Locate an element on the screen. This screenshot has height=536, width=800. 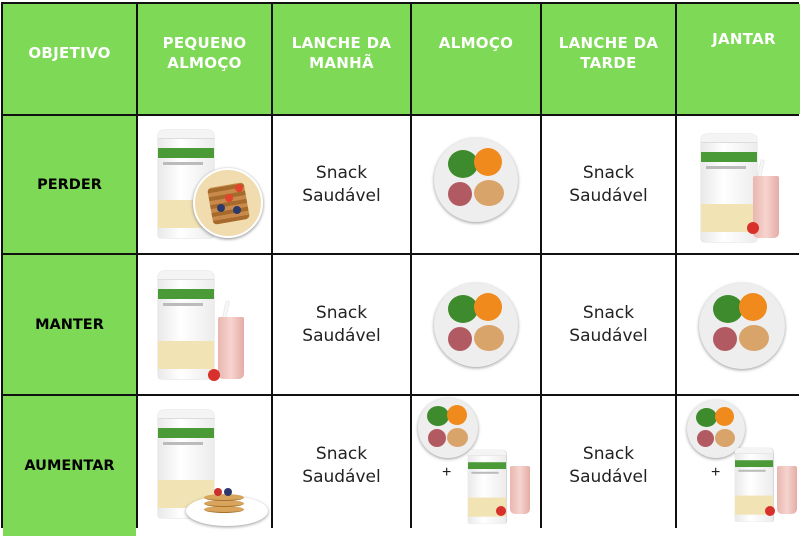
lanche-manha-manter: Snack Saudável is located at coordinates (341, 324).